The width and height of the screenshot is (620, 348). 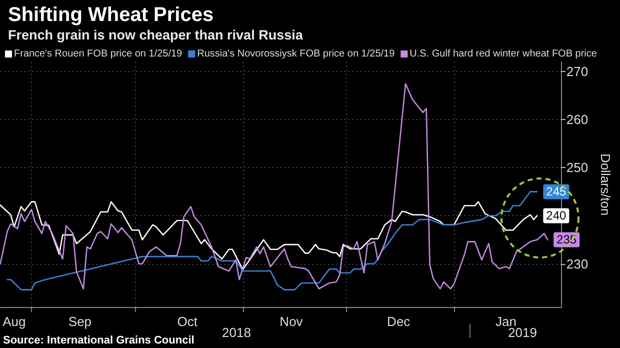 What do you see at coordinates (399, 321) in the screenshot?
I see `x-tick-label: Dec` at bounding box center [399, 321].